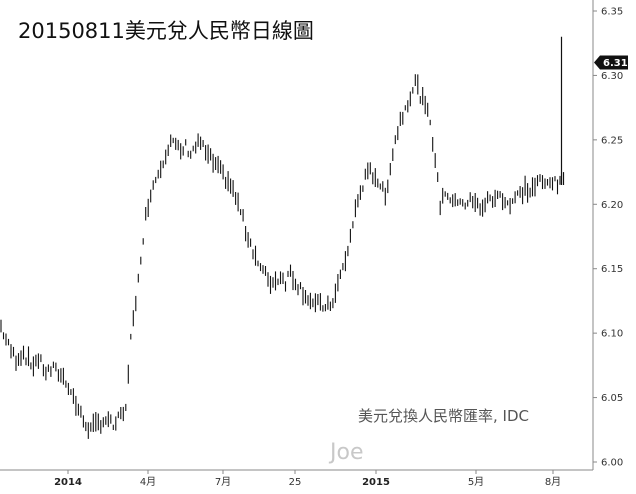 This screenshot has height=494, width=636. I want to click on y-tick-label: 6.25, so click(612, 140).